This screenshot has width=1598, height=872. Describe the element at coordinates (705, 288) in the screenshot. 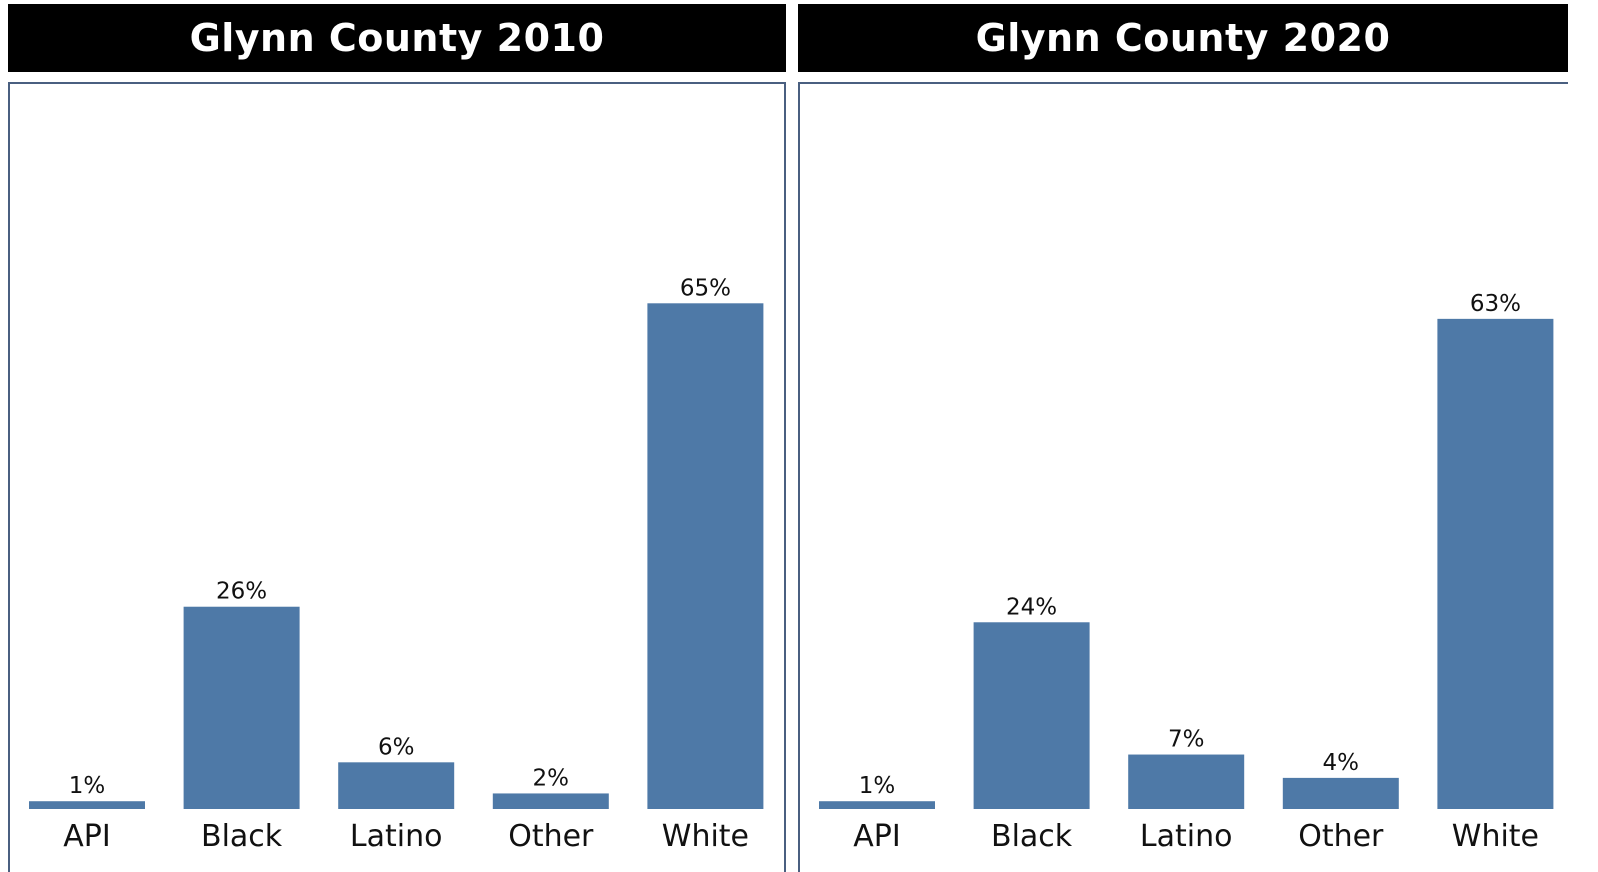

I see `data-label-white: 65%` at that location.